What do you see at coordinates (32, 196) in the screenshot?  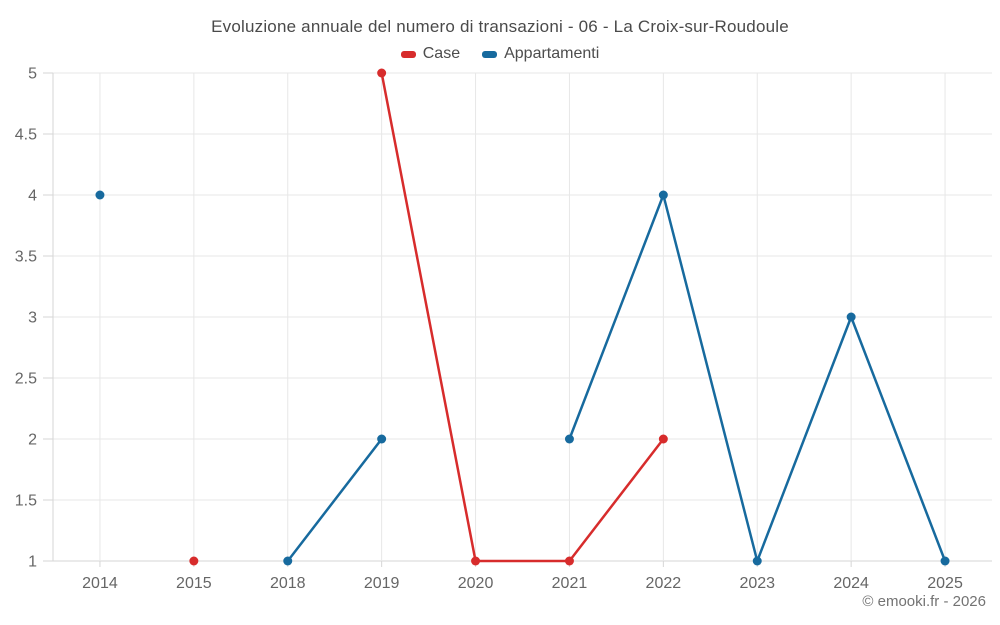 I see `svg-text: 4` at bounding box center [32, 196].